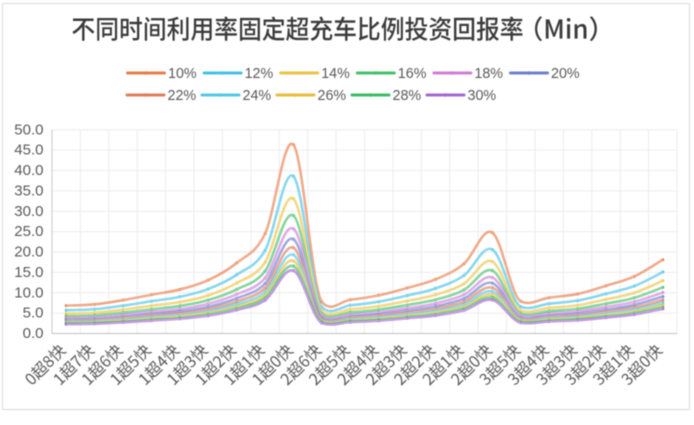  What do you see at coordinates (28, 170) in the screenshot?
I see `svg-text: 40.0` at bounding box center [28, 170].